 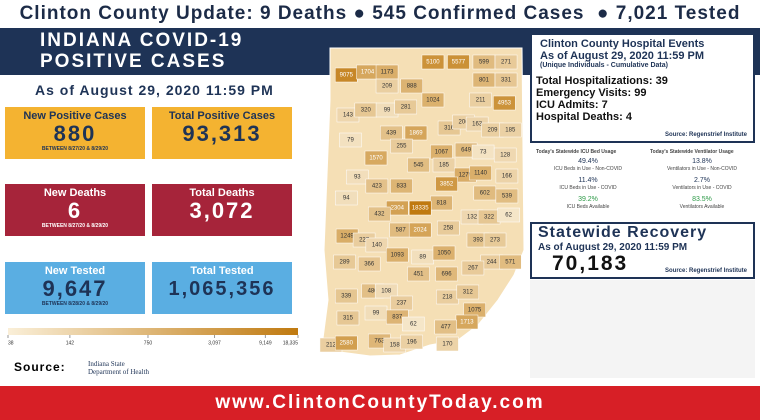 I want to click on county-label: 206, so click(x=464, y=123).